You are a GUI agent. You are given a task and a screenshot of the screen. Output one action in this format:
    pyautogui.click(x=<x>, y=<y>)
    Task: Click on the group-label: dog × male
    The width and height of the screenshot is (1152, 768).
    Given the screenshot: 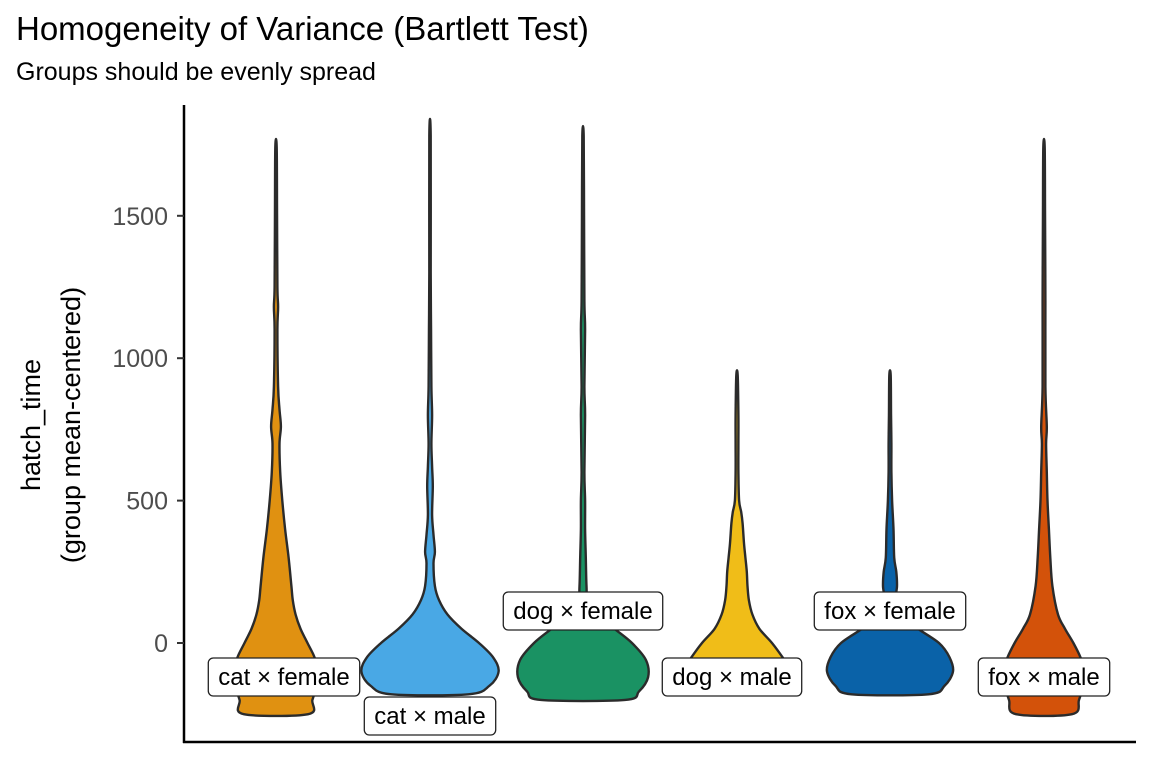 What is the action you would take?
    pyautogui.click(x=731, y=677)
    